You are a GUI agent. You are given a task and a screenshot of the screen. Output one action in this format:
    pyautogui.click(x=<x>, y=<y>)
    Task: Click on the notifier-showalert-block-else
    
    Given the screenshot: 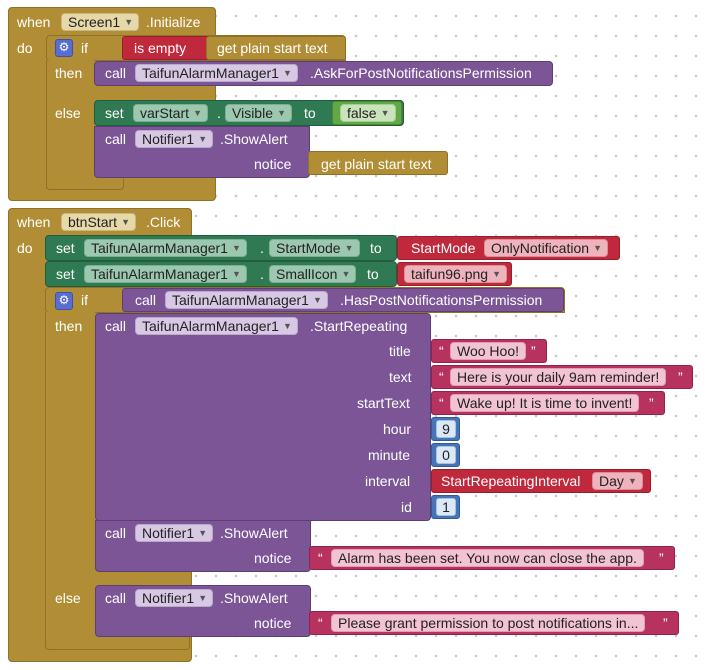 What is the action you would take?
    pyautogui.click(x=203, y=611)
    